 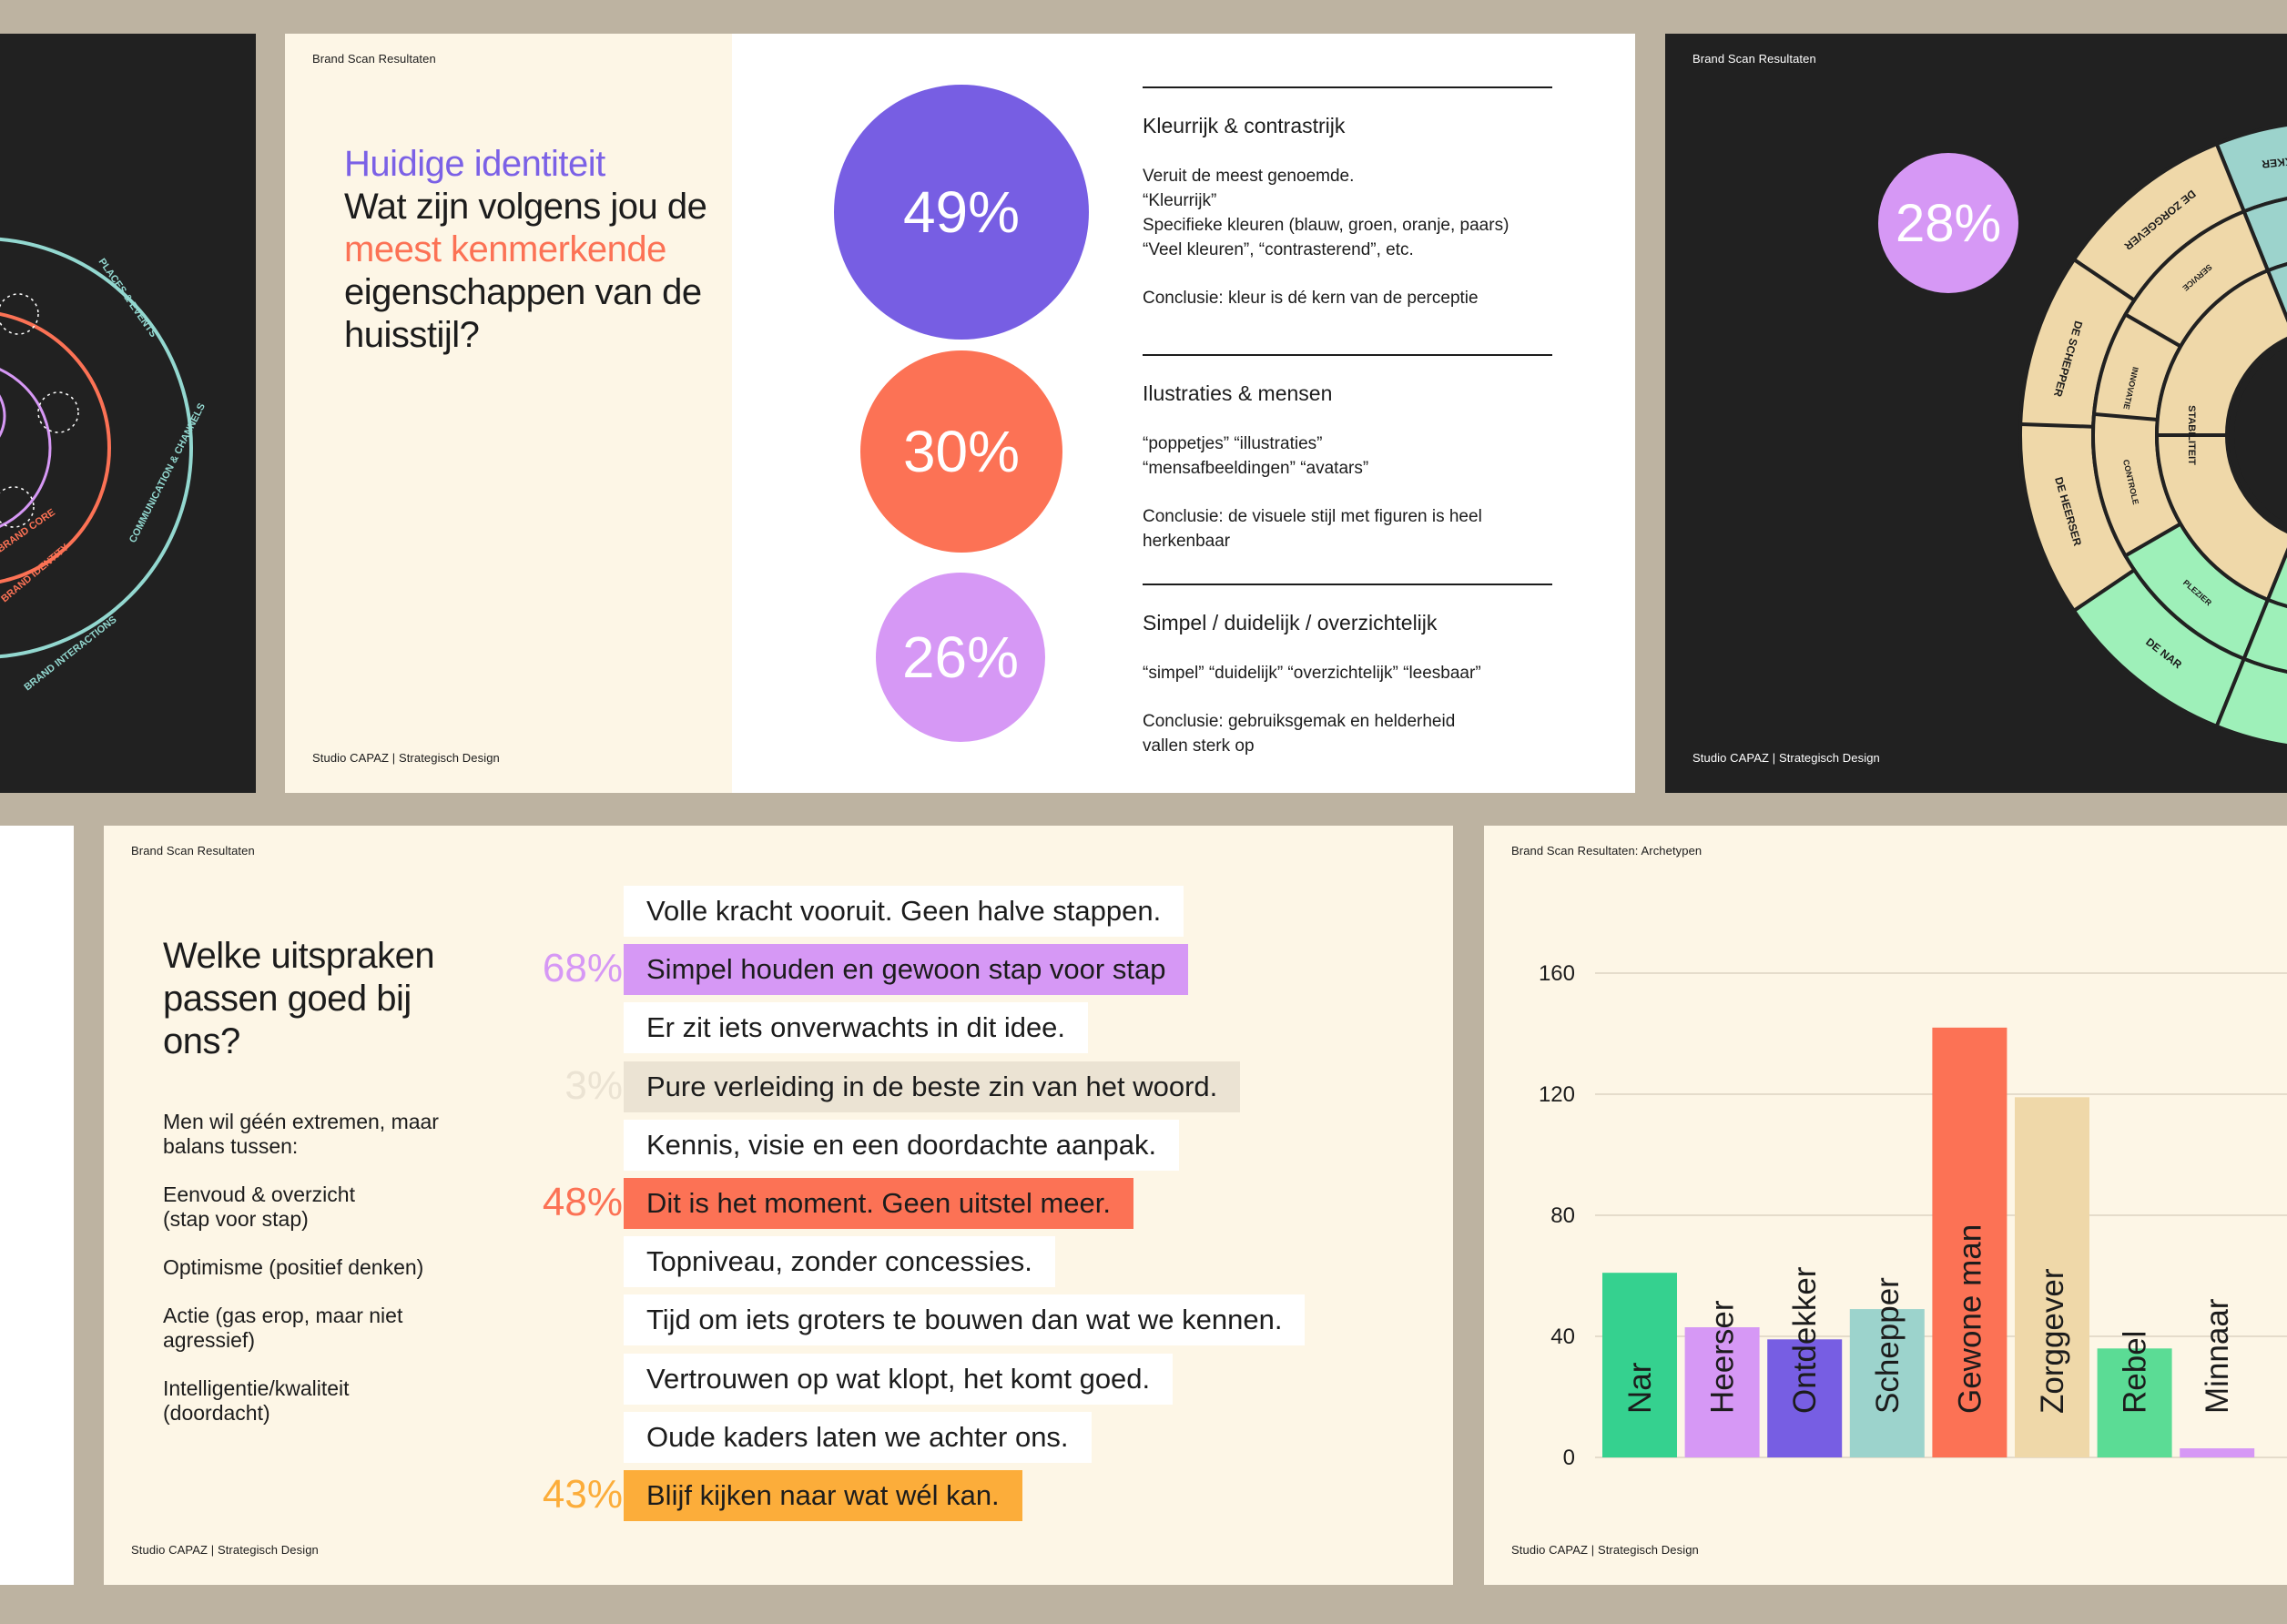 What do you see at coordinates (1640, 1388) in the screenshot?
I see `bar-label: Nar` at bounding box center [1640, 1388].